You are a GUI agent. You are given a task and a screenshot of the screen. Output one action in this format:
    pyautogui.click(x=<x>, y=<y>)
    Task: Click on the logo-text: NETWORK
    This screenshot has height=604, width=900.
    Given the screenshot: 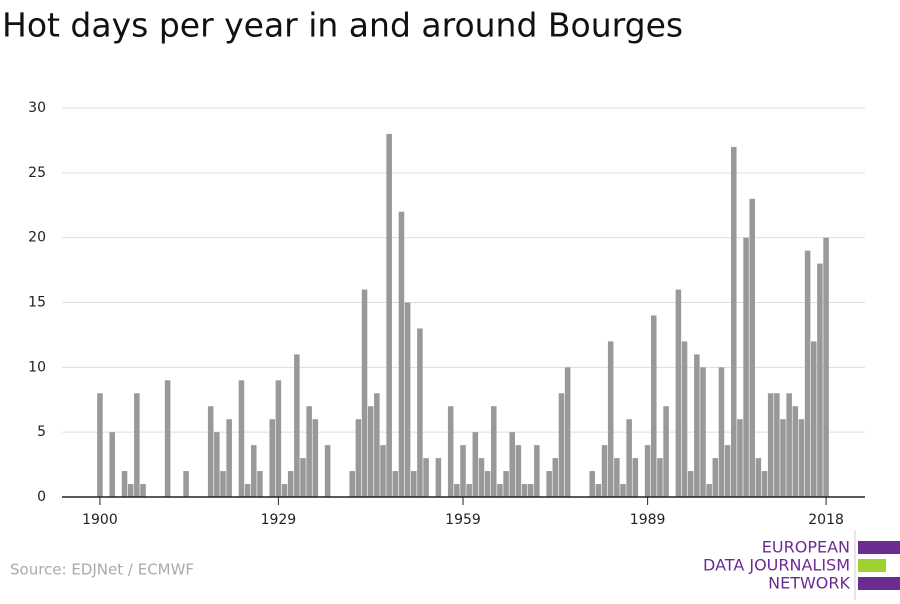 What is the action you would take?
    pyautogui.click(x=809, y=583)
    